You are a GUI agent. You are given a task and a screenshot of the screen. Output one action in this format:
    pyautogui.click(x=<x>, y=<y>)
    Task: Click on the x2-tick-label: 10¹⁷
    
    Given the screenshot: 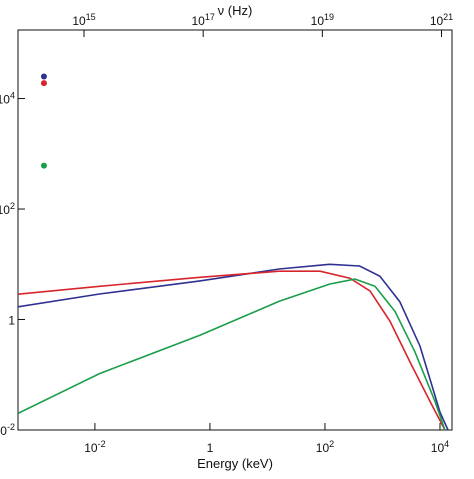 What is the action you would take?
    pyautogui.click(x=202, y=20)
    